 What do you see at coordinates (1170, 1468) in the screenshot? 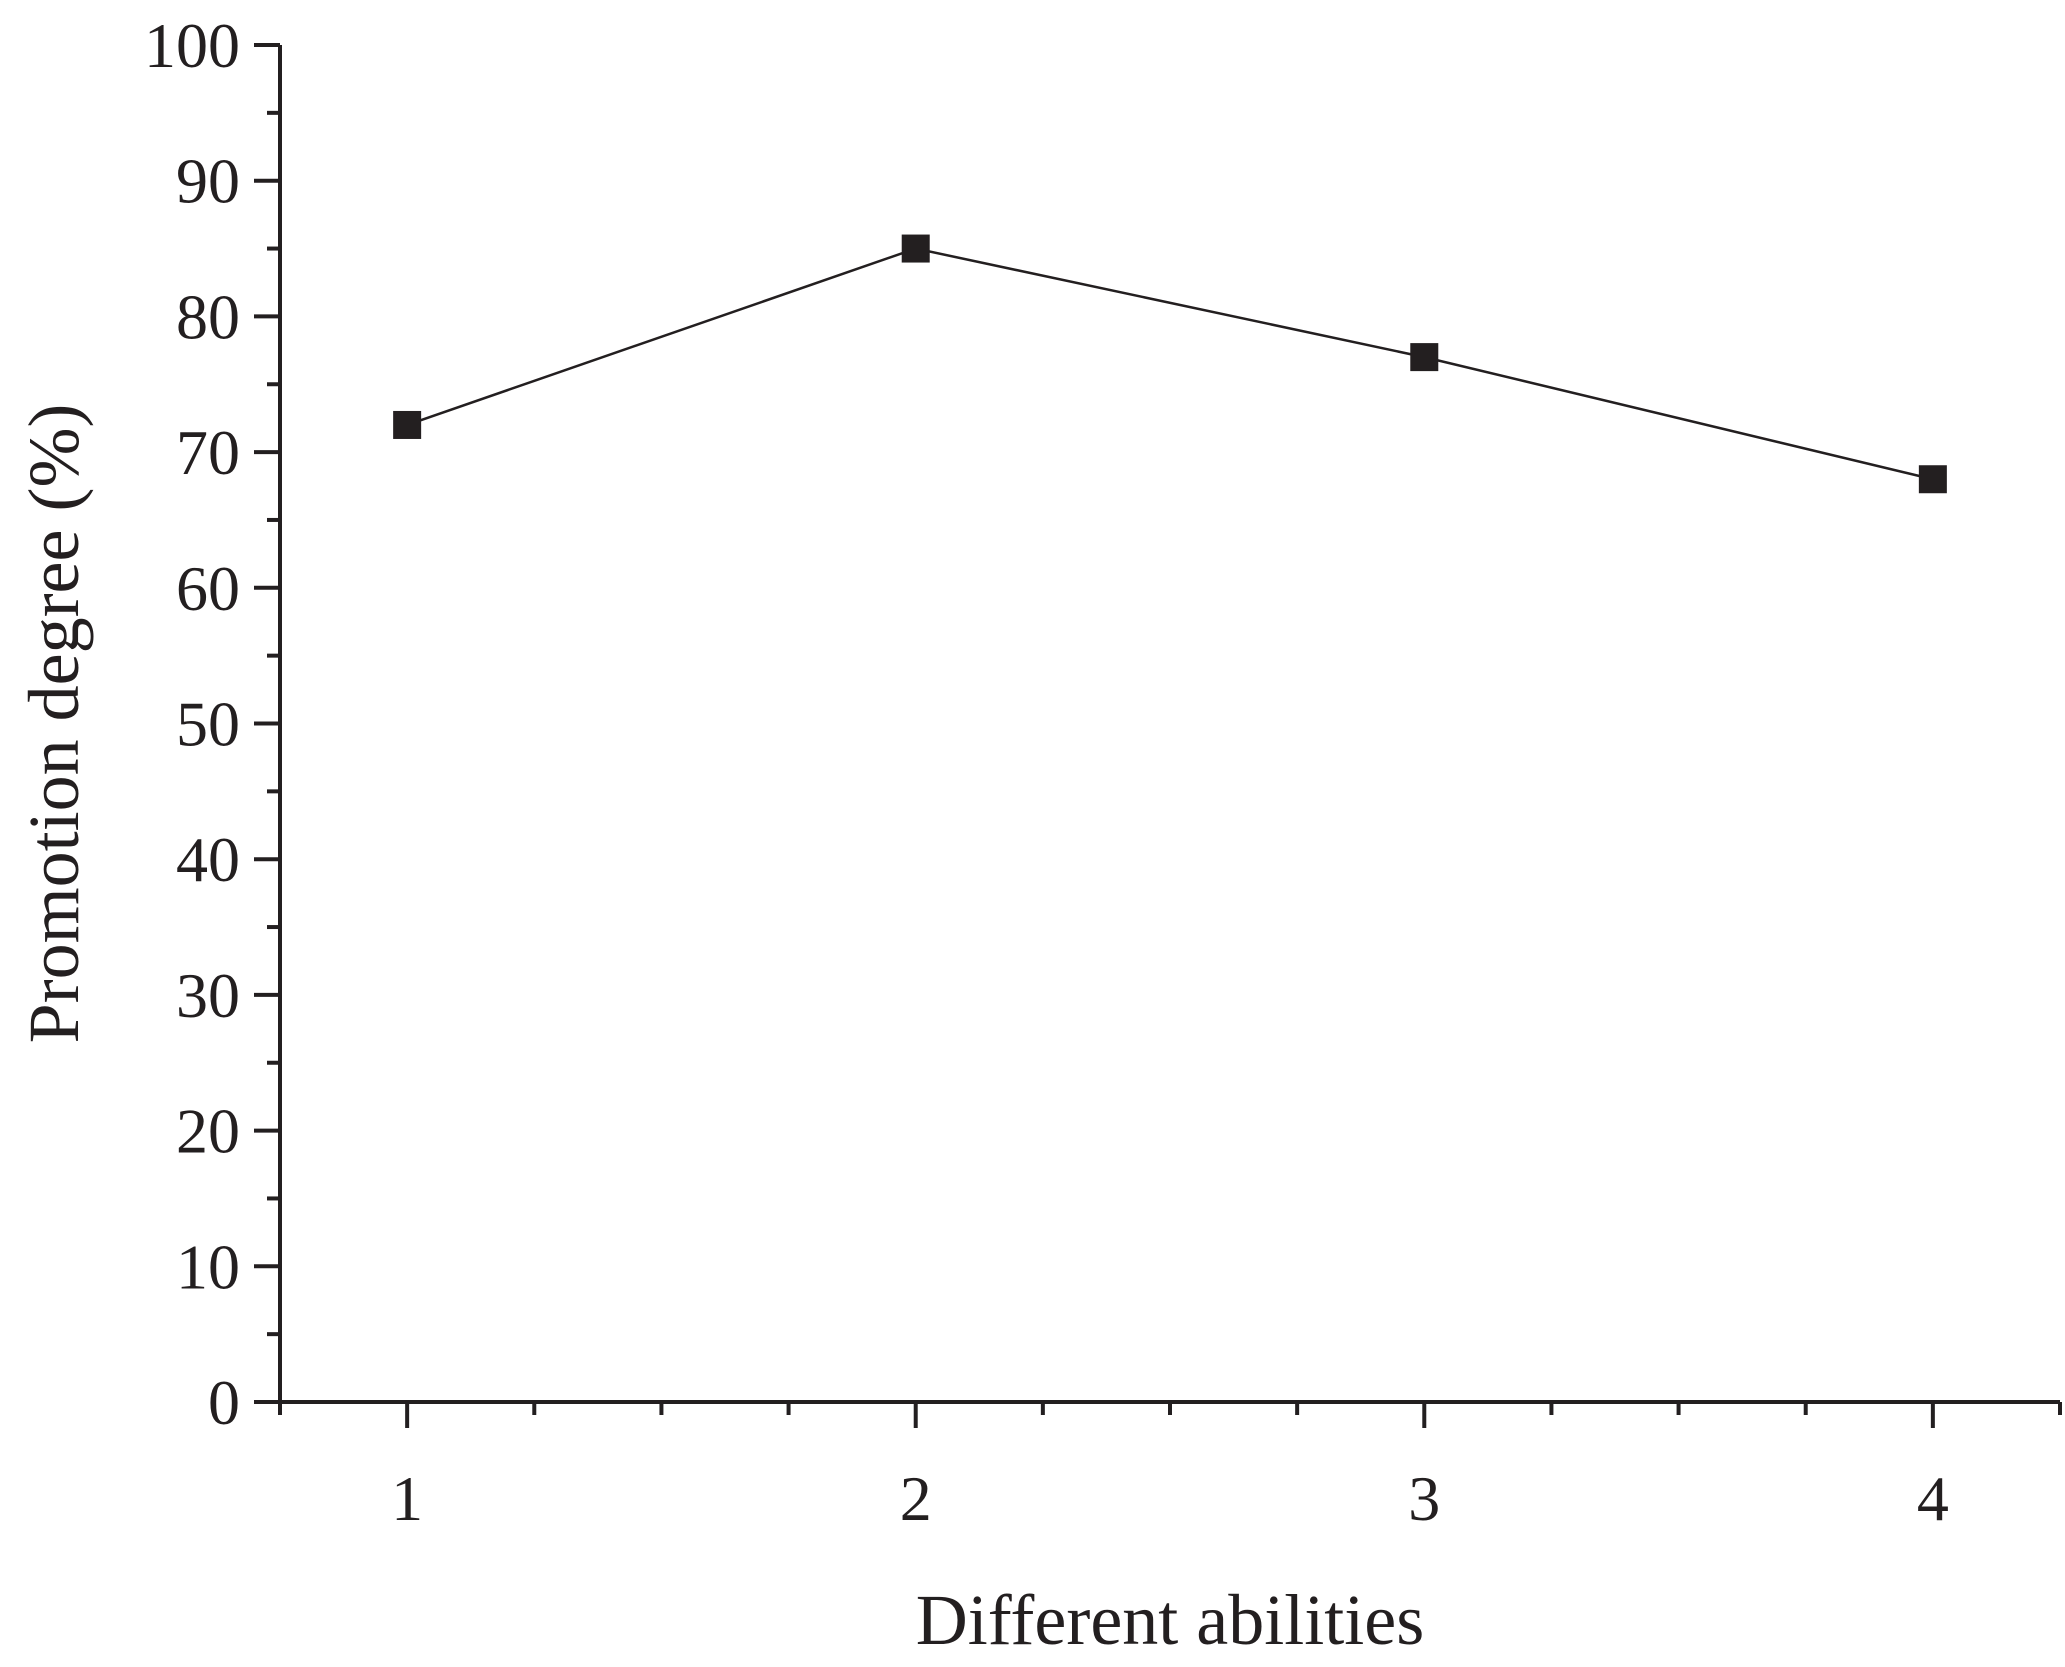
I see `x-ticks: 1 2 3 4` at bounding box center [1170, 1468].